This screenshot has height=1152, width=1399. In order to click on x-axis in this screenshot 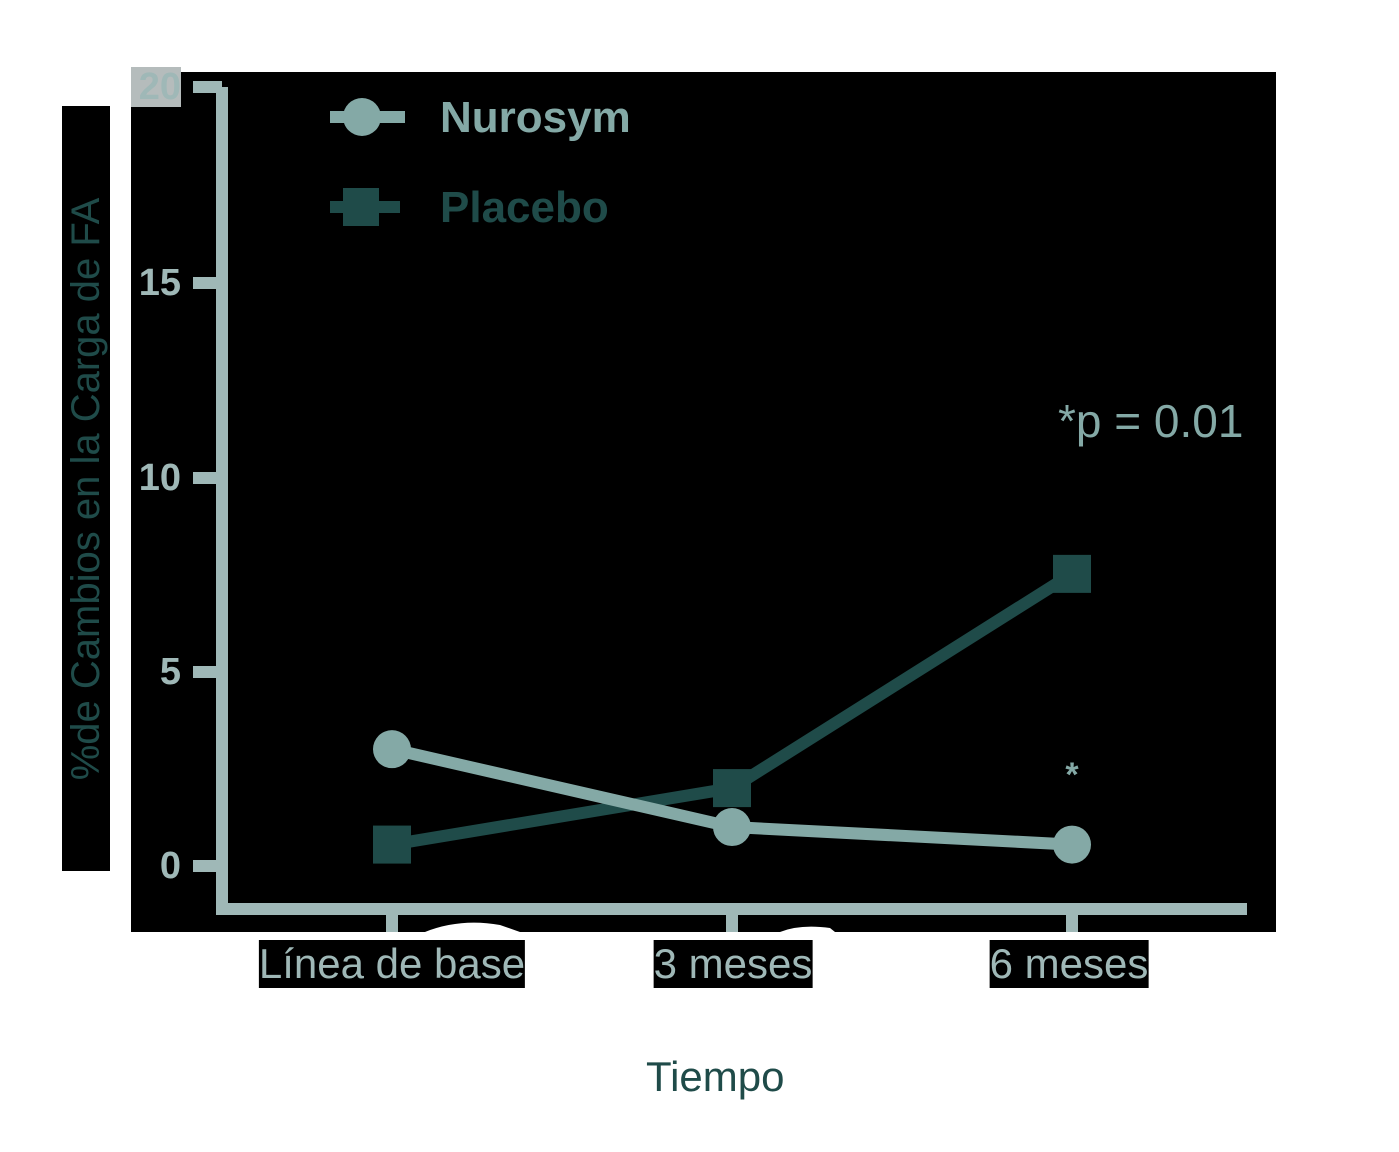, I will do `click(731, 917)`.